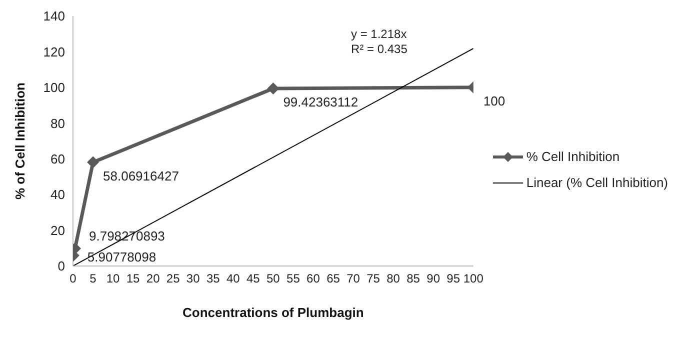 This screenshot has height=339, width=685. Describe the element at coordinates (113, 279) in the screenshot. I see `x-tick-label: 10` at that location.